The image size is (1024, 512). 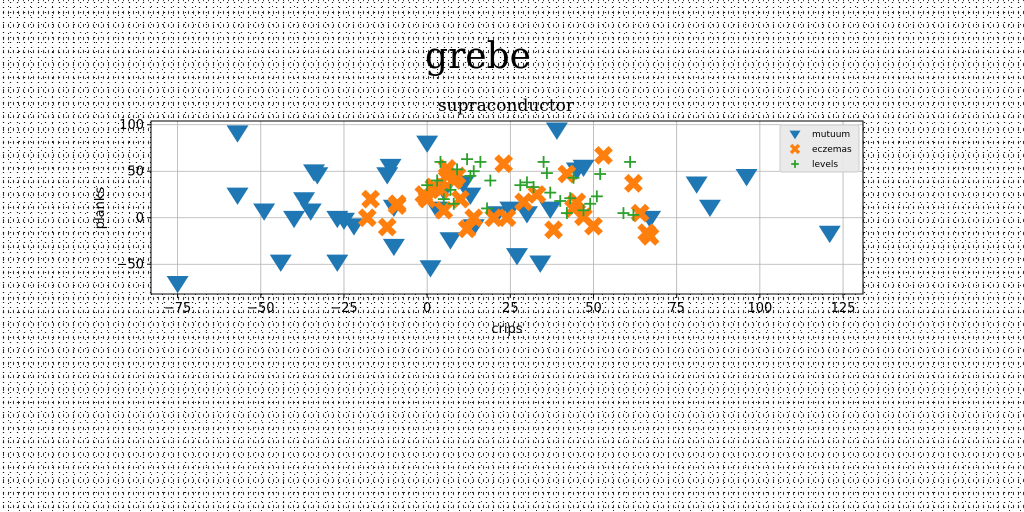 I want to click on x-tick-label: −25, so click(x=343, y=308).